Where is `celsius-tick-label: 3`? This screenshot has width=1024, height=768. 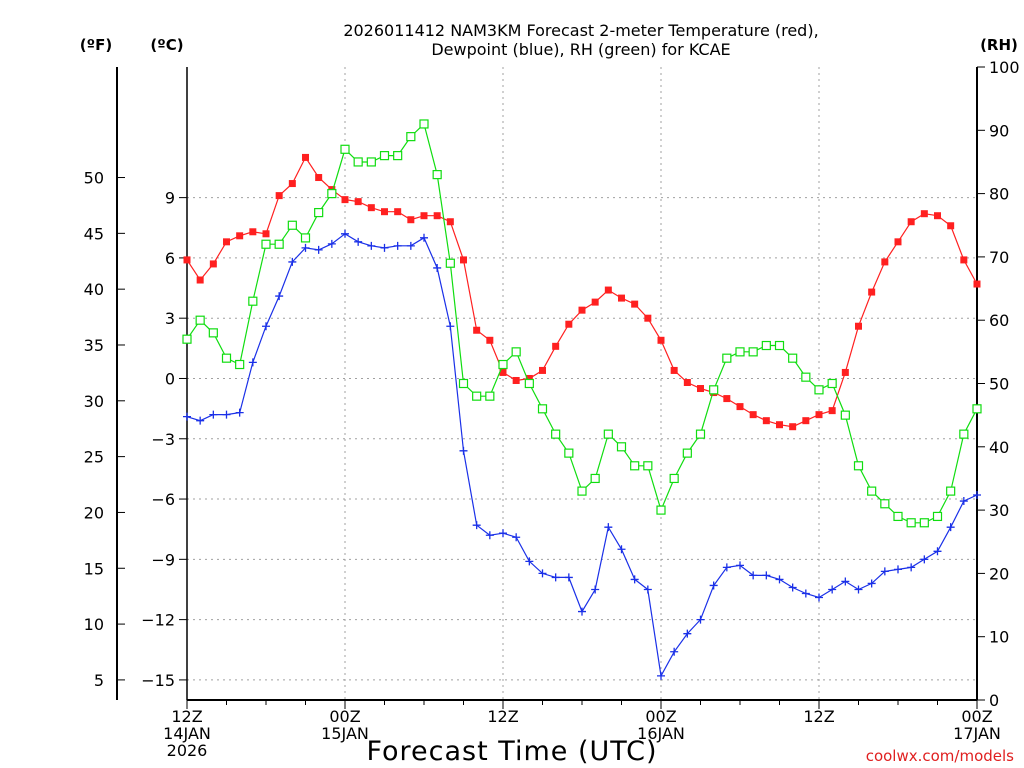 celsius-tick-label: 3 is located at coordinates (170, 318).